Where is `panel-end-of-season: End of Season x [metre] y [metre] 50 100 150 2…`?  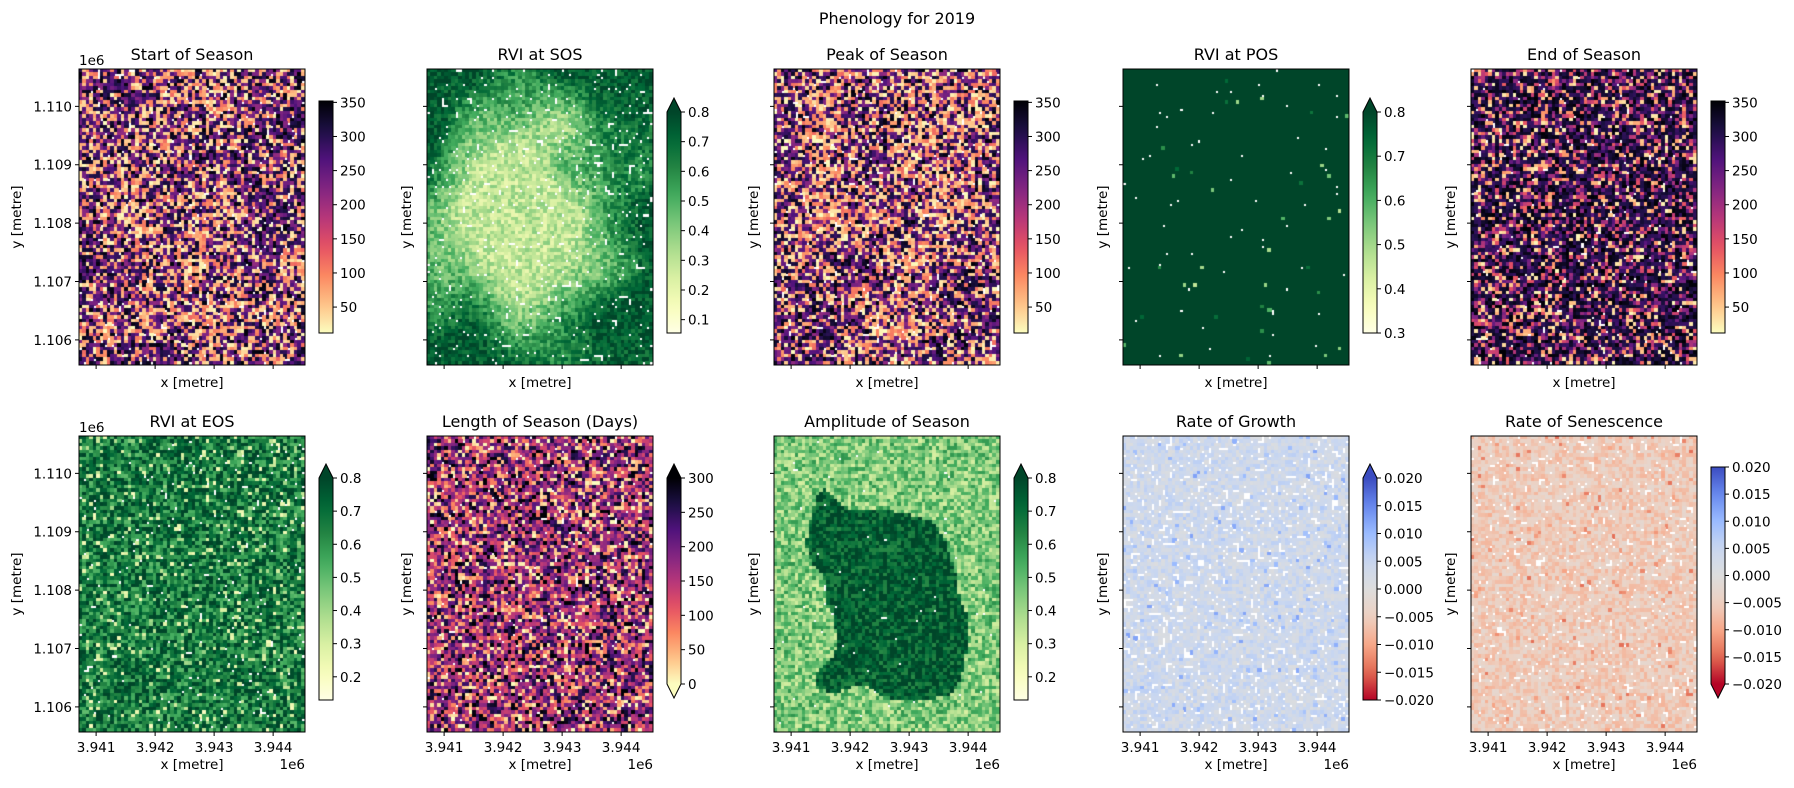 panel-end-of-season: End of Season x [metre] y [metre] 50 100 150 2… is located at coordinates (1600, 218).